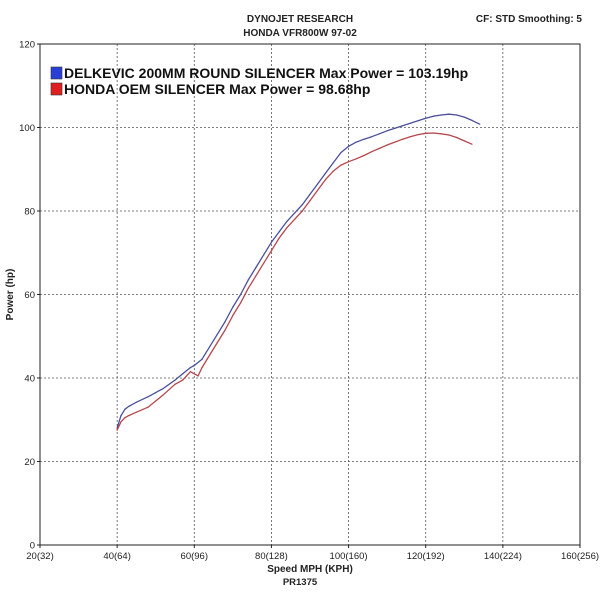 This screenshot has height=600, width=600. Describe the element at coordinates (194, 556) in the screenshot. I see `x-tick-label: 60(96)` at that location.